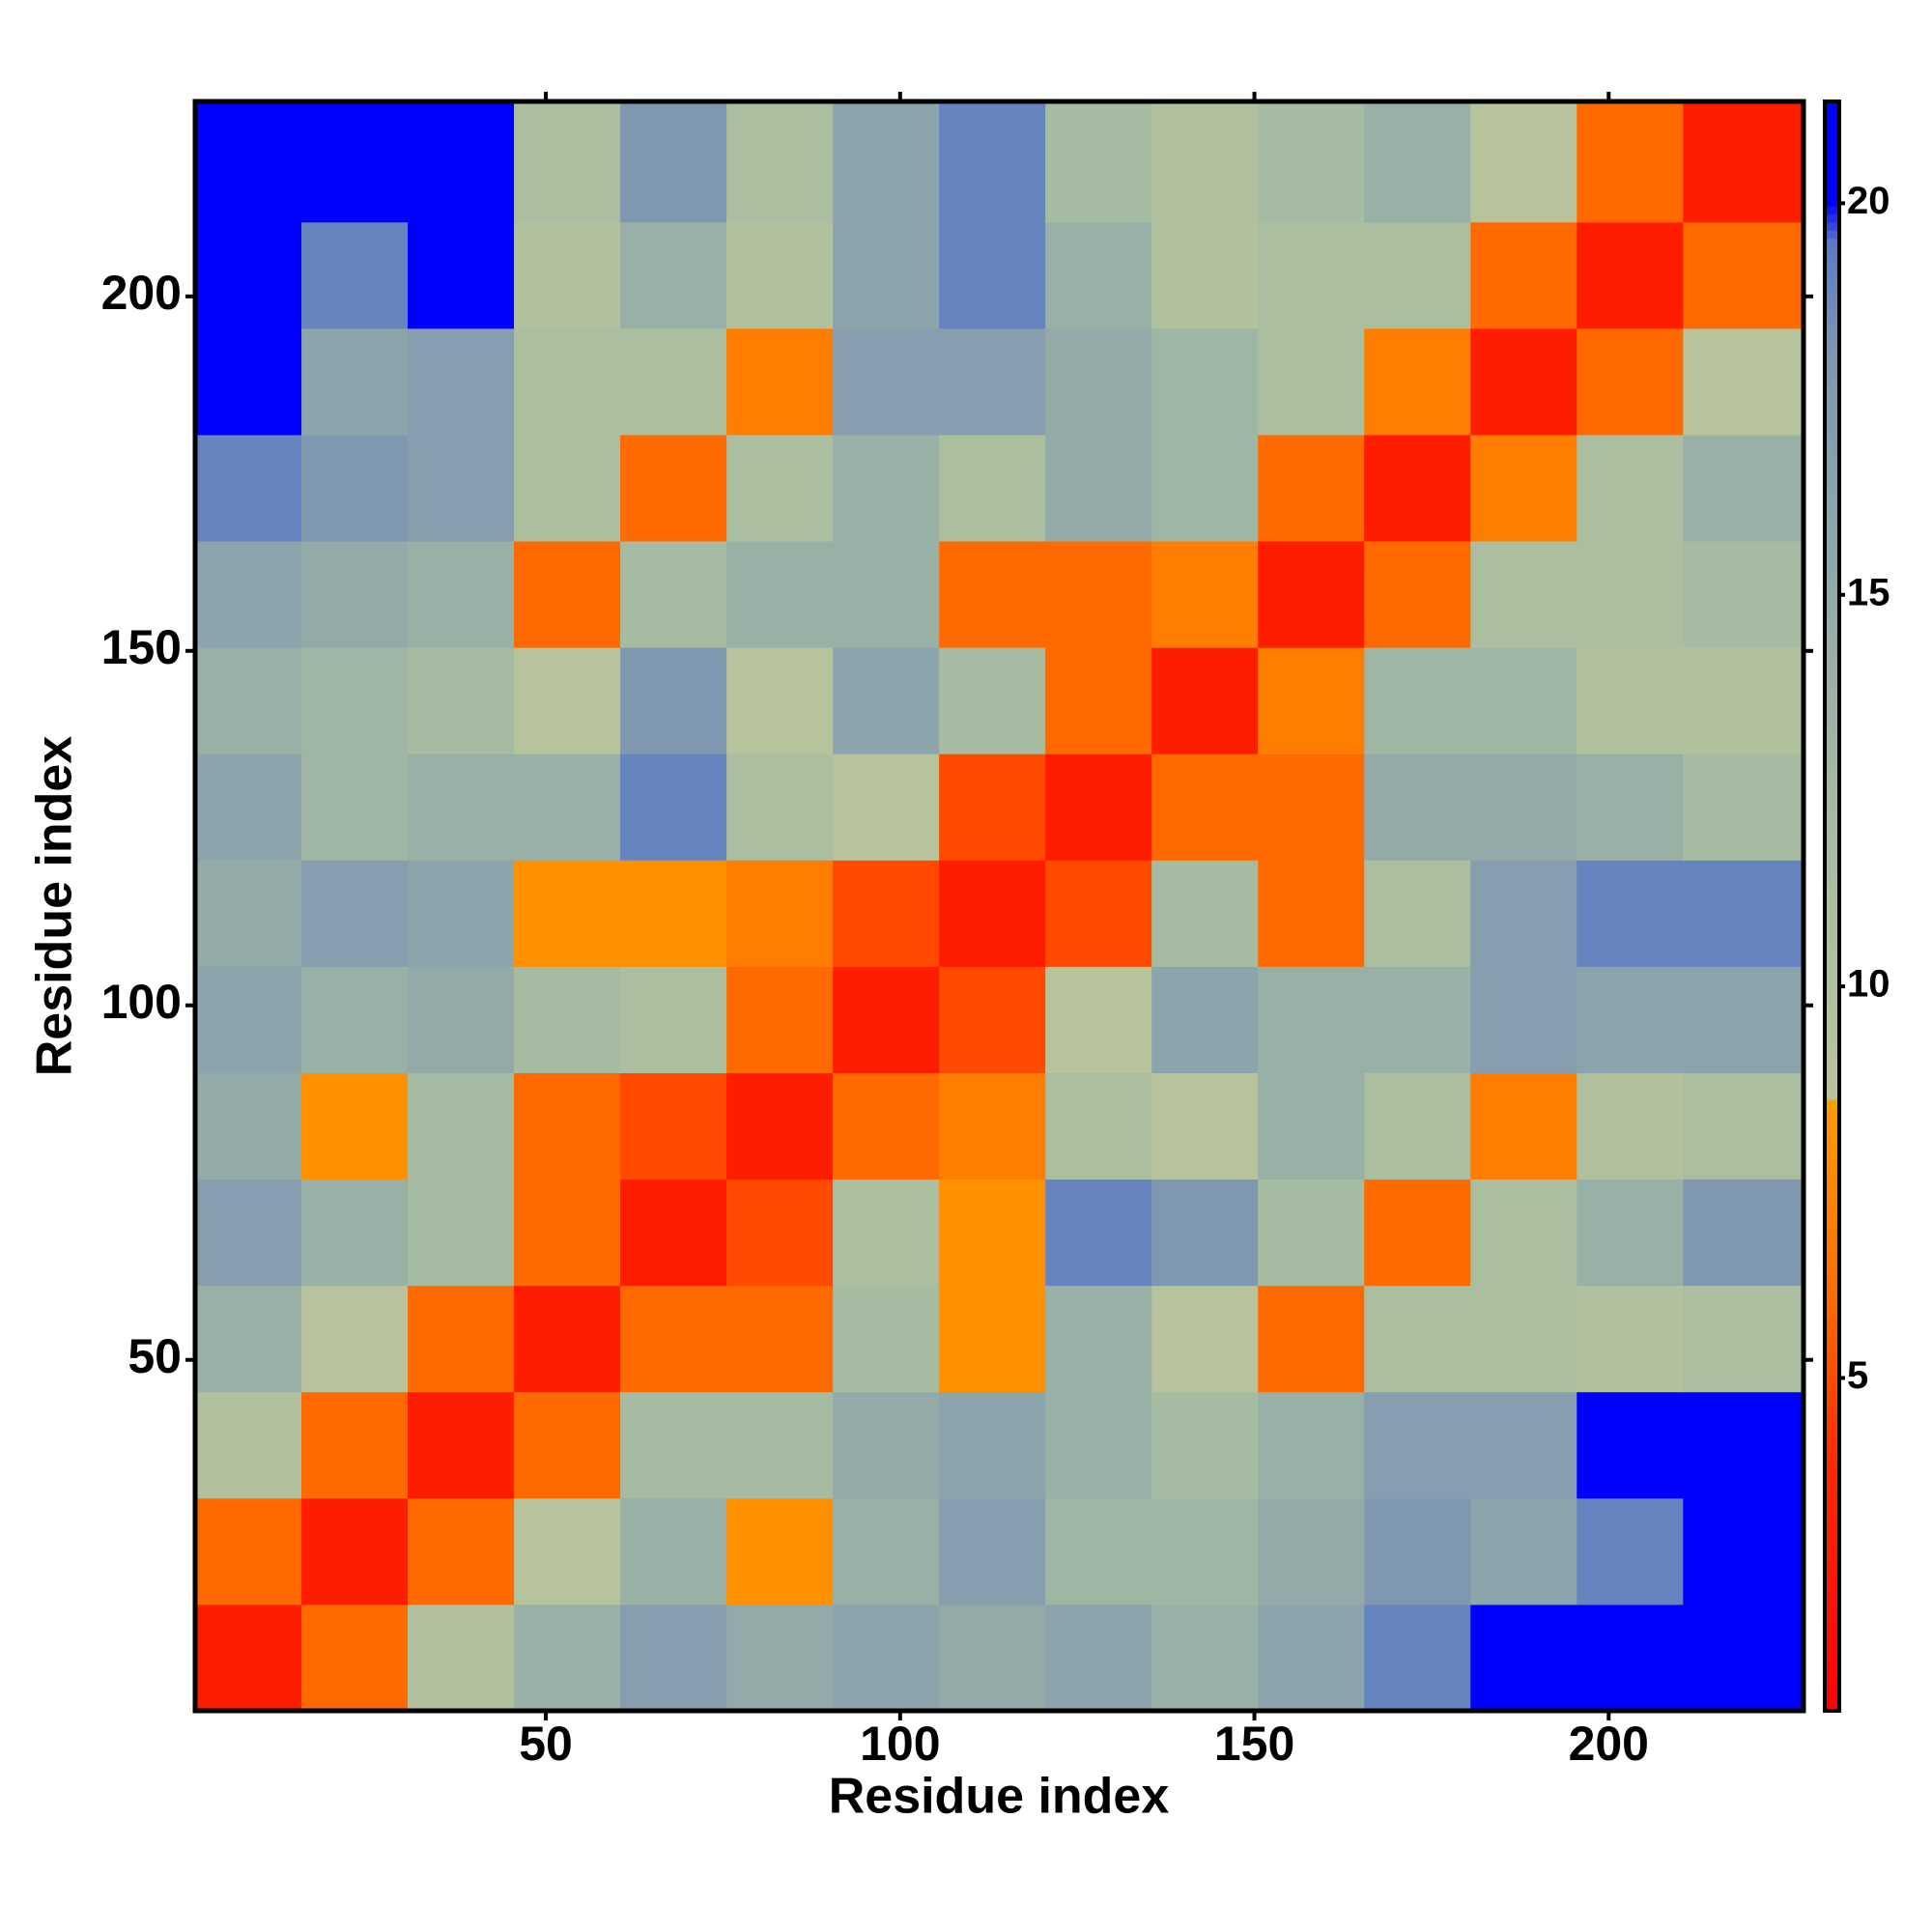 The height and width of the screenshot is (1932, 1932). Describe the element at coordinates (1868, 201) in the screenshot. I see `colorbar-tick-label: 20` at that location.